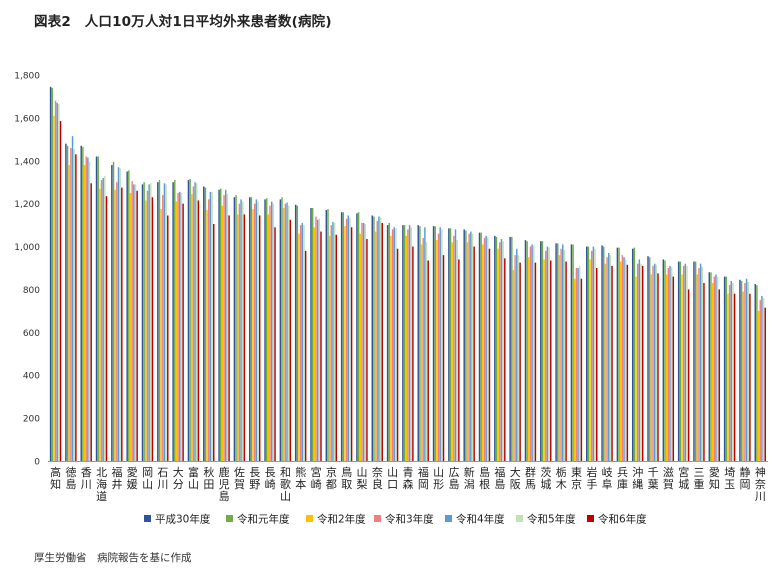 Image resolution: width=781 pixels, height=574 pixels. What do you see at coordinates (31, 291) in the screenshot?
I see `y-tick-label: 800` at bounding box center [31, 291].